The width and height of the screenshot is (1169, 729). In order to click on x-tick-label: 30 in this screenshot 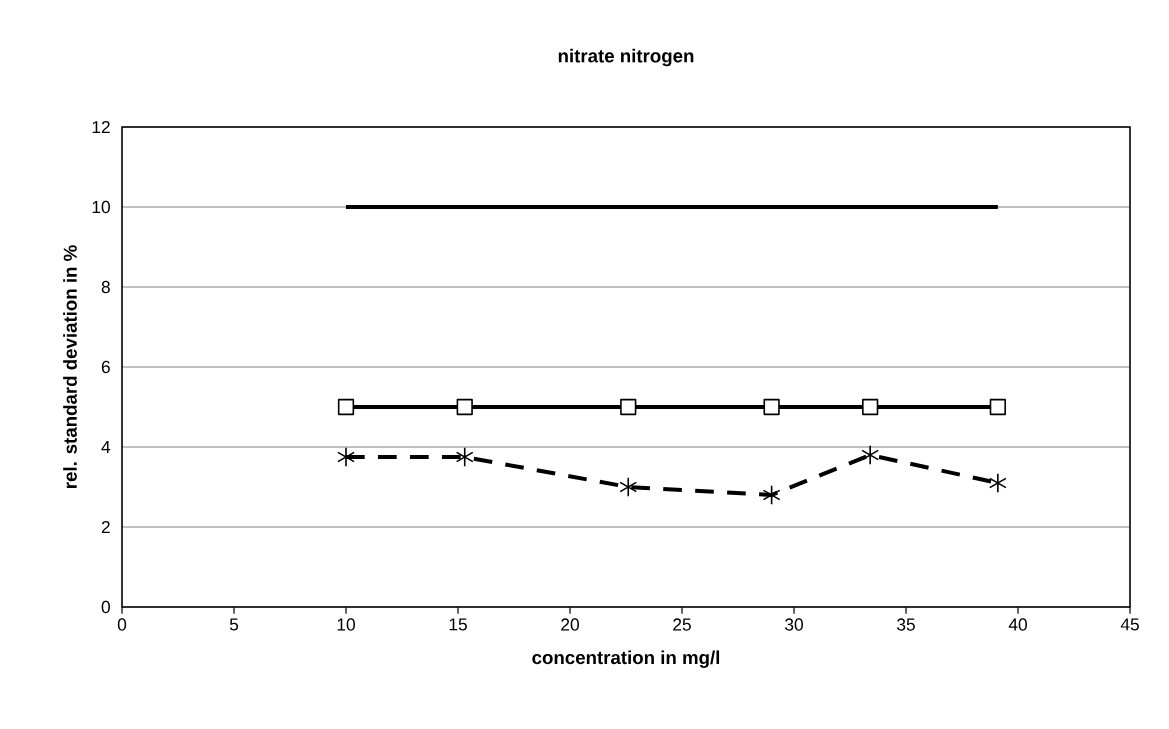, I will do `click(794, 624)`.